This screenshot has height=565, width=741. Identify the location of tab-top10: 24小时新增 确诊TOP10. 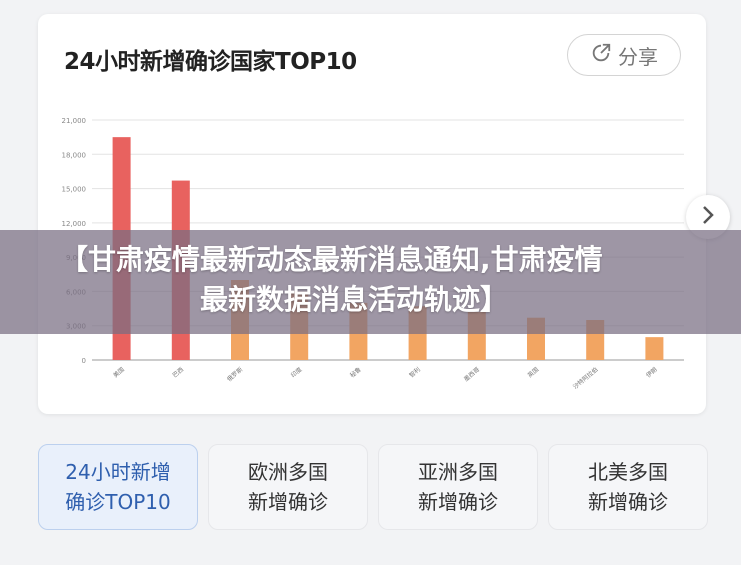
(118, 487).